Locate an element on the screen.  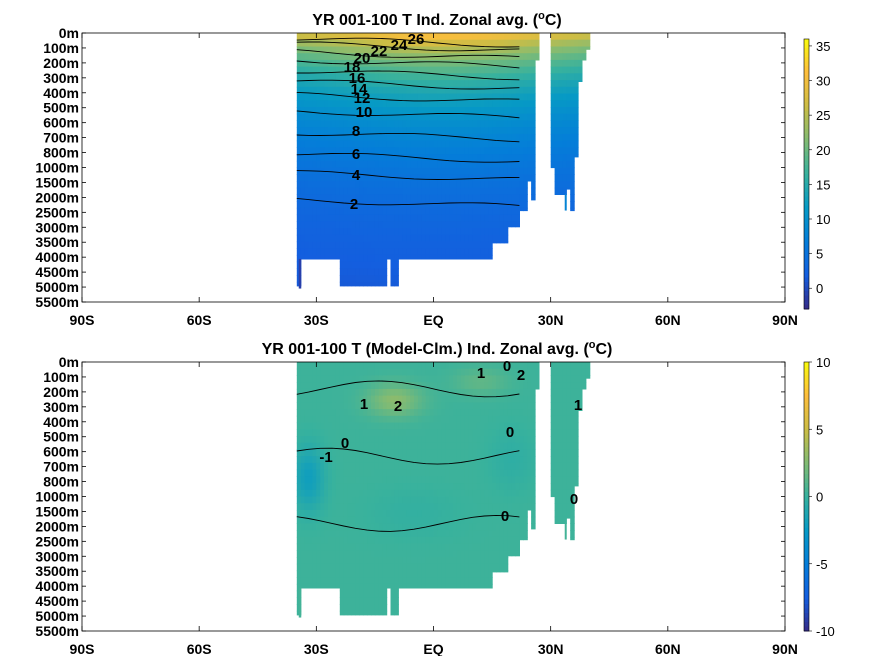
x-tick-label: 90N is located at coordinates (785, 648).